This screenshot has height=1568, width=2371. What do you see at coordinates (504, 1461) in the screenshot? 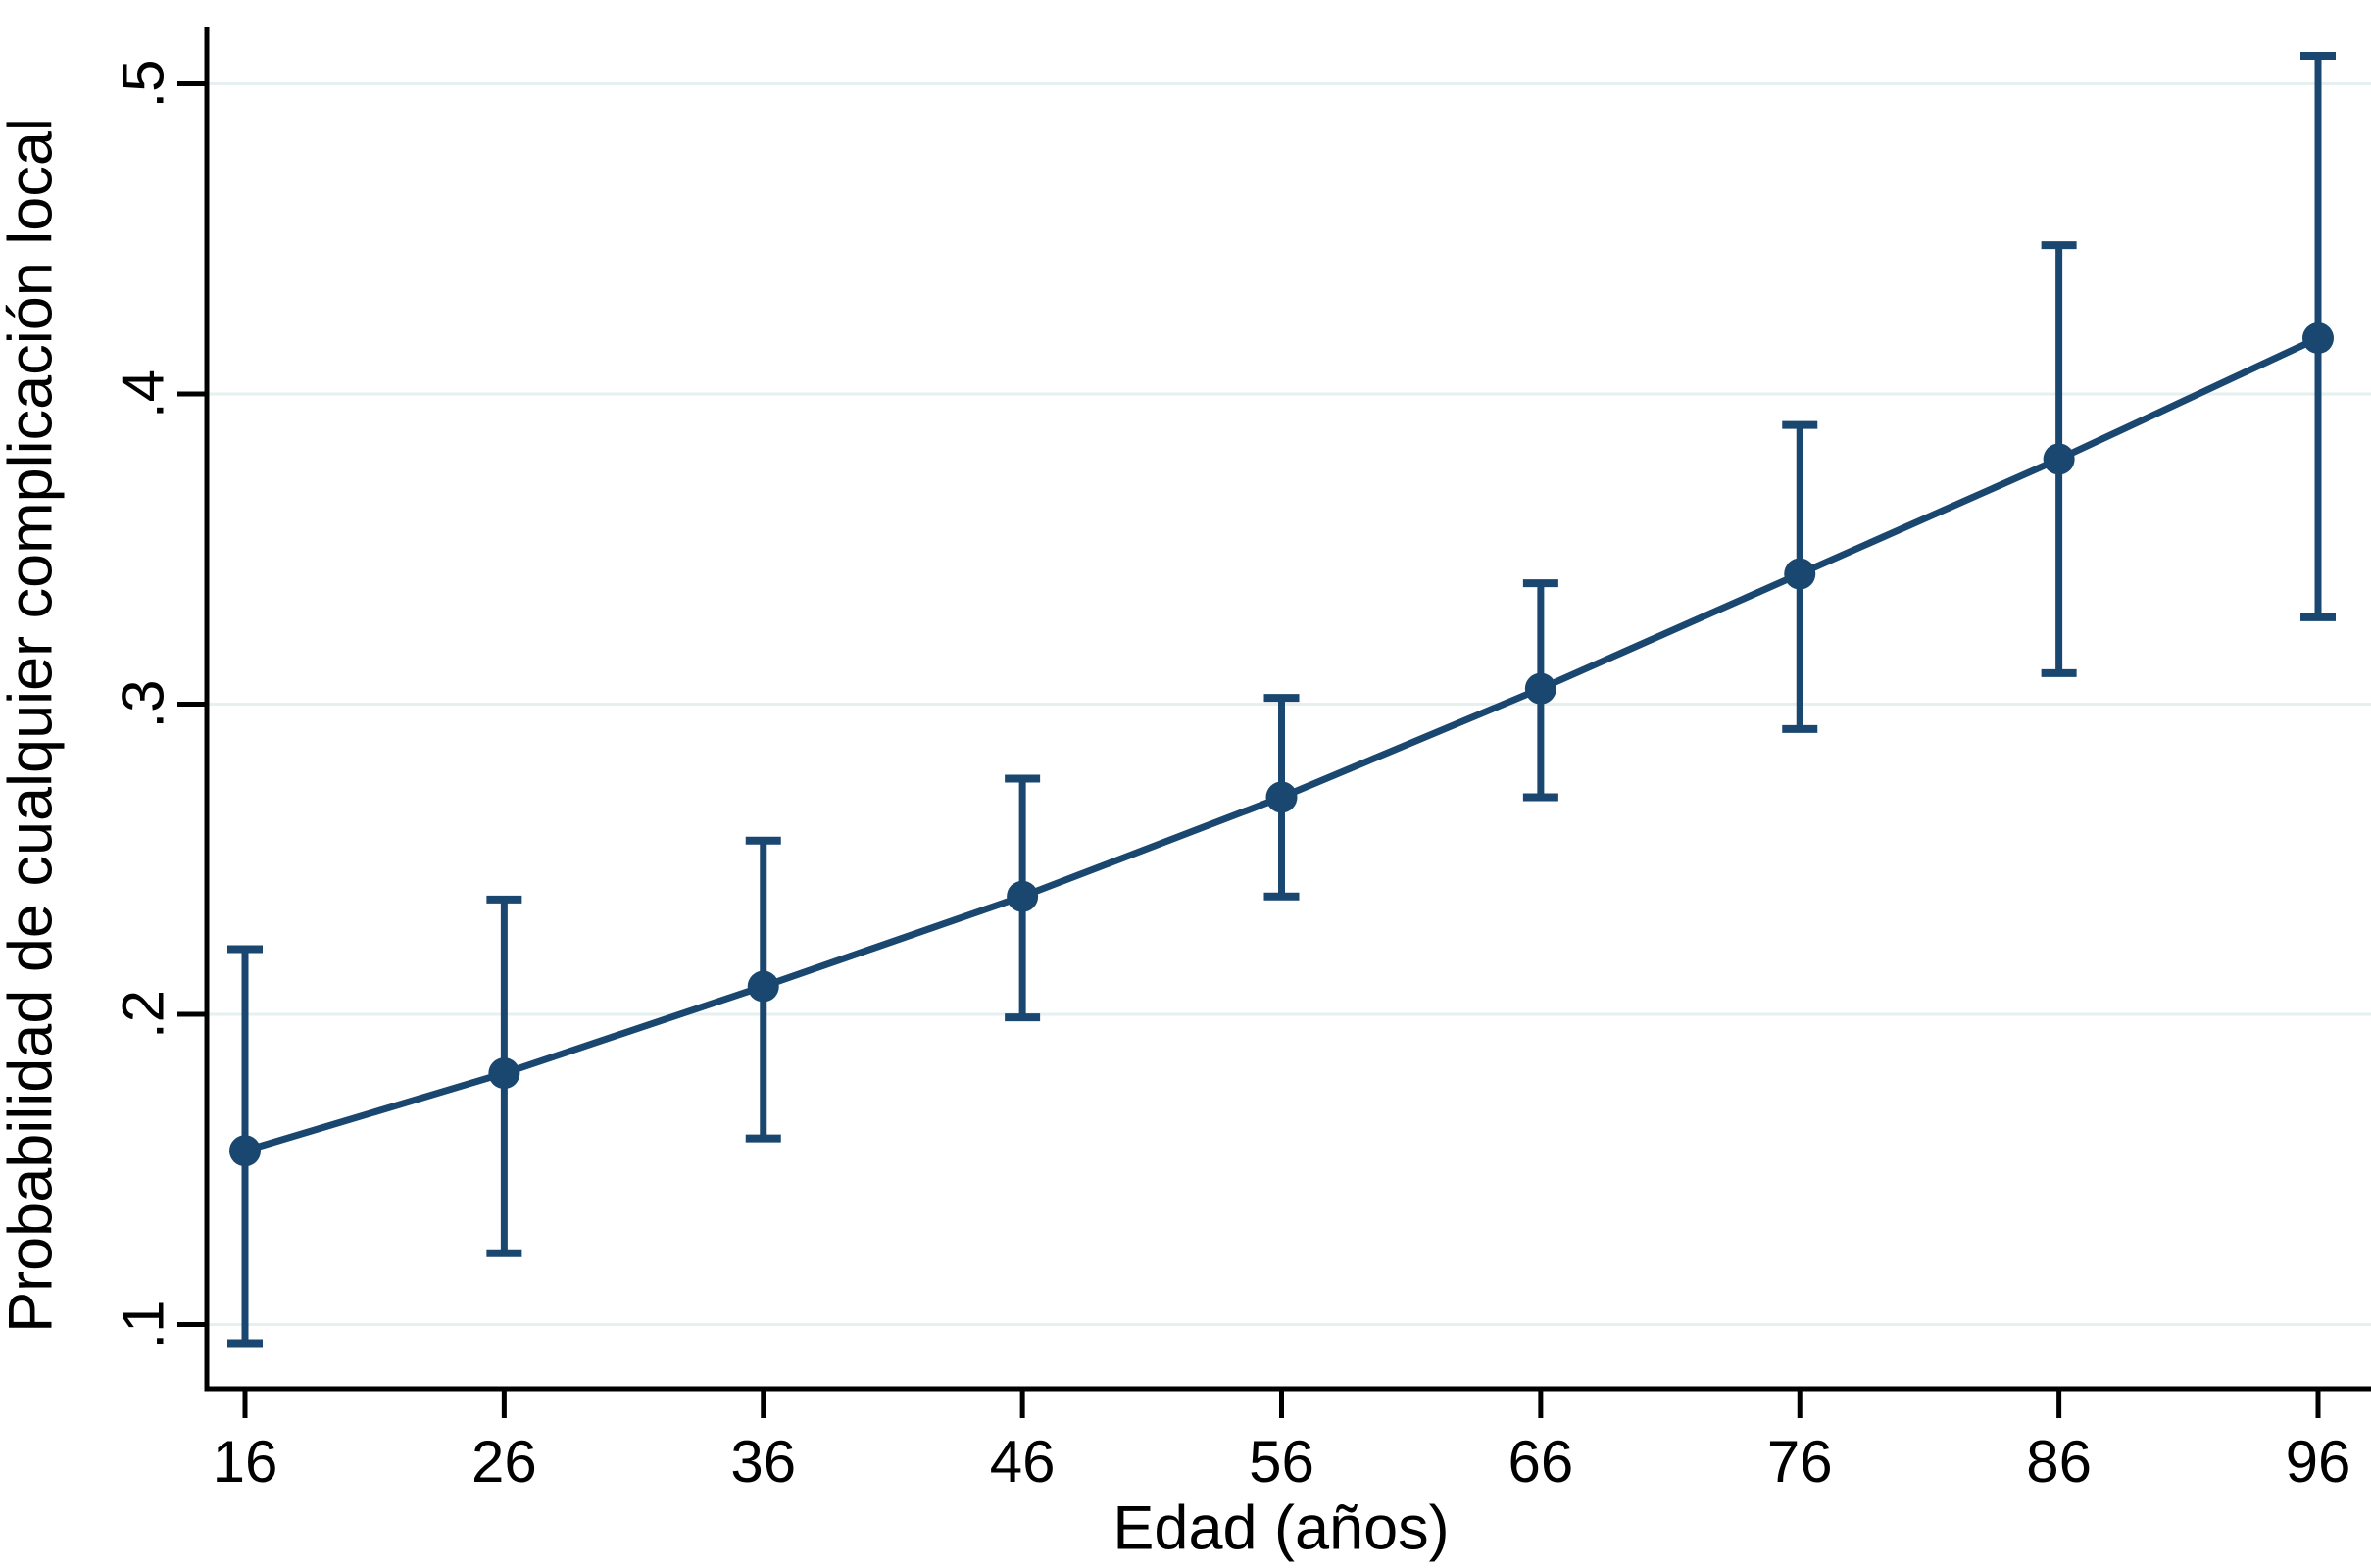
I see `x-tick-label: 26` at bounding box center [504, 1461].